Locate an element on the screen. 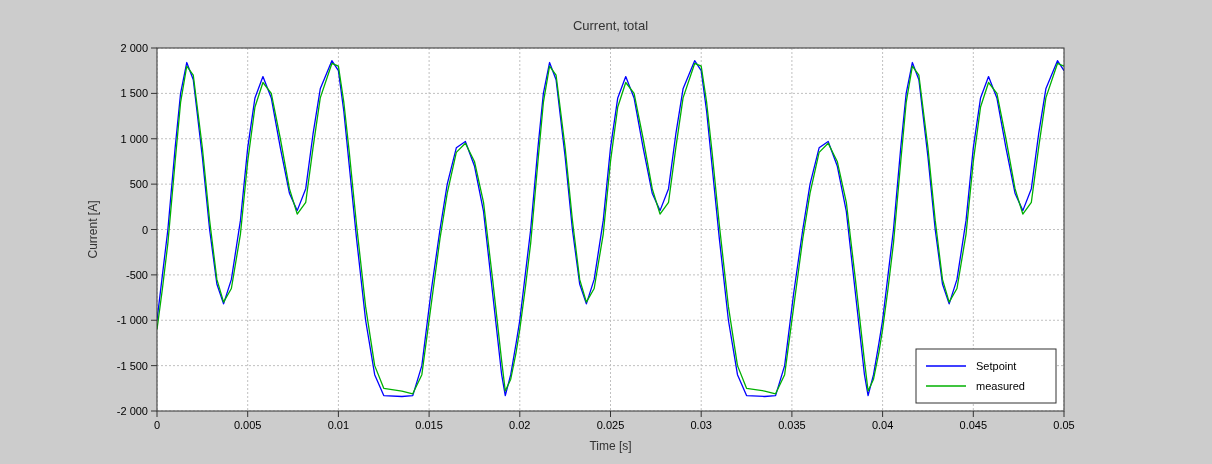 Image resolution: width=1212 pixels, height=464 pixels. y-tick-label: -500 is located at coordinates (136, 274).